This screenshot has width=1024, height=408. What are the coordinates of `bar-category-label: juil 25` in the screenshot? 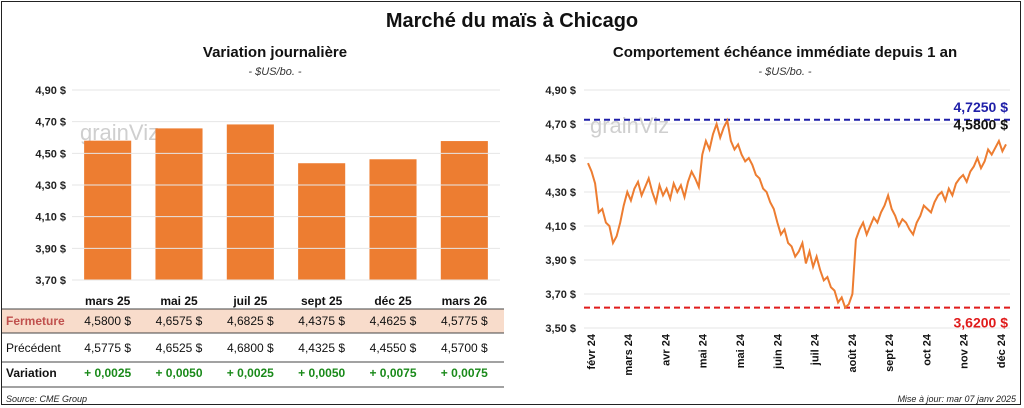 It's located at (249, 301).